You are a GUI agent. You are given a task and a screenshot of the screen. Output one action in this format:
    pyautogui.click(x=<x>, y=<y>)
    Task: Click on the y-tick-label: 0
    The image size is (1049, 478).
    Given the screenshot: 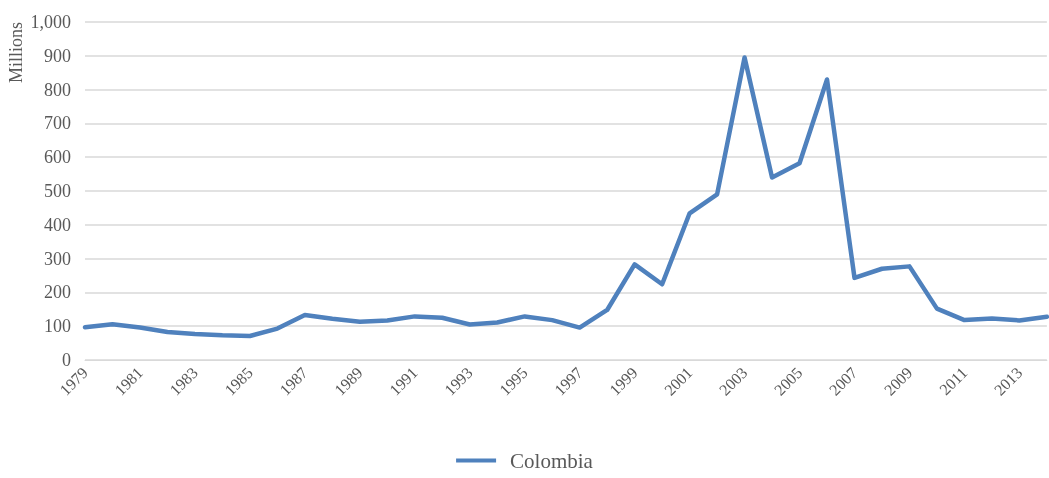 What is the action you would take?
    pyautogui.click(x=66, y=360)
    